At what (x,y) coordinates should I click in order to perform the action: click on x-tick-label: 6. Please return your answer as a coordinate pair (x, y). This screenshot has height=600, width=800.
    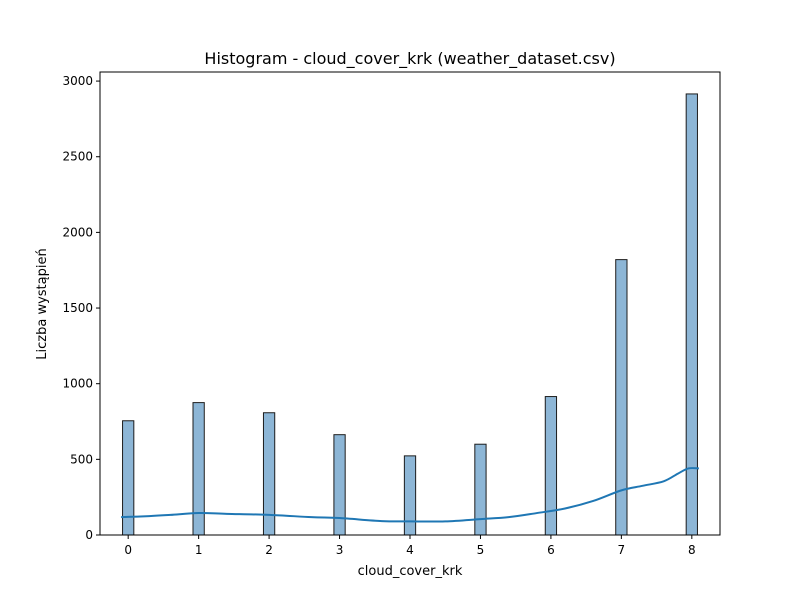
    Looking at the image, I should click on (551, 550).